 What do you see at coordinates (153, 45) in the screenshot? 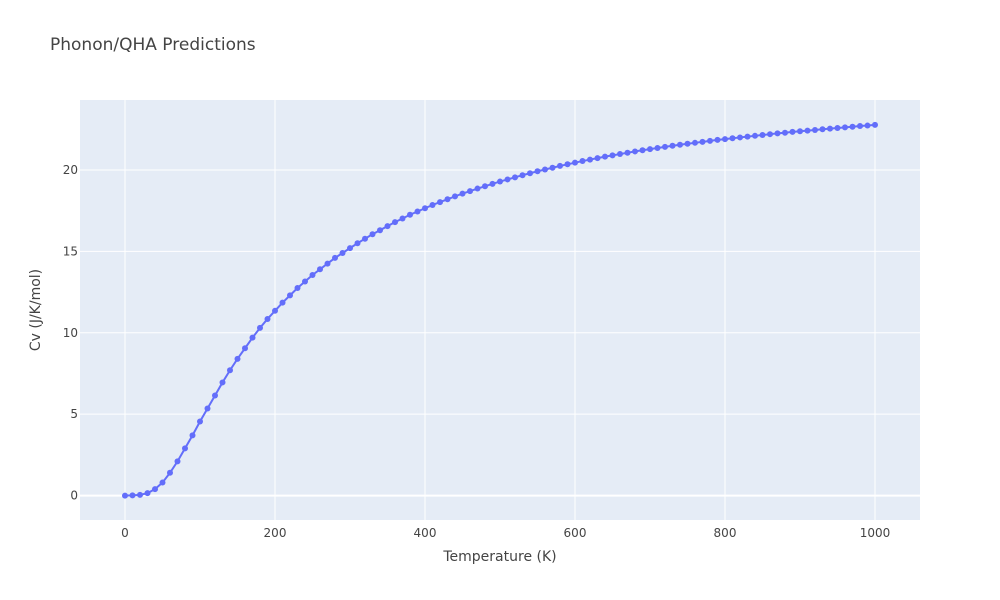
I see `chart-title: Phonon/QHA Predictions` at bounding box center [153, 45].